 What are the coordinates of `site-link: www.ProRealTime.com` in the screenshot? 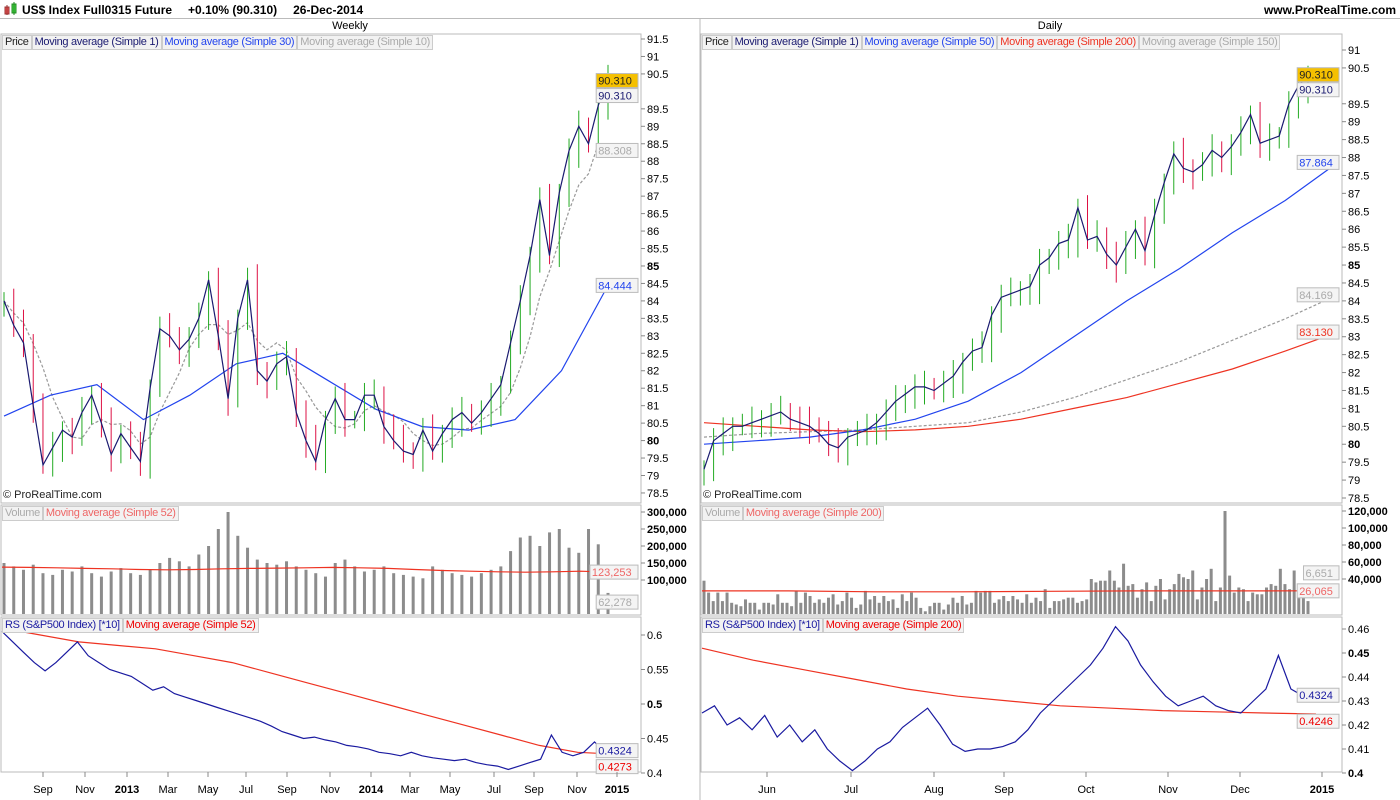 It's located at (1329, 10).